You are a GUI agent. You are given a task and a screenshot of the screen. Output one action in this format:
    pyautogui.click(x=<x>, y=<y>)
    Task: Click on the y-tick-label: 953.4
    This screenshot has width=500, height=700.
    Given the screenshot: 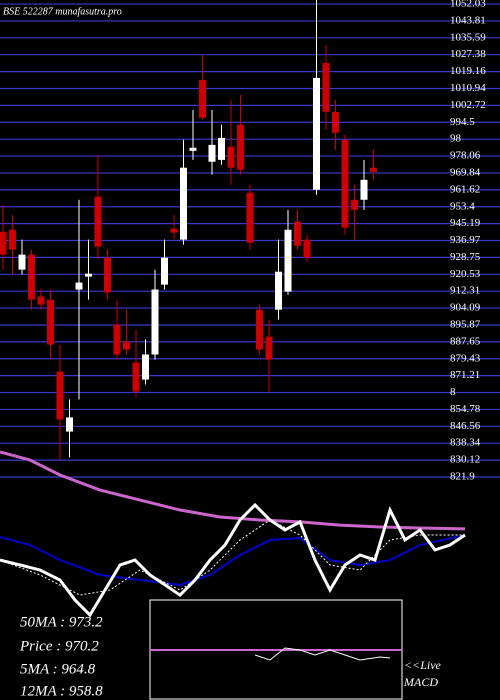 What is the action you would take?
    pyautogui.click(x=462, y=206)
    